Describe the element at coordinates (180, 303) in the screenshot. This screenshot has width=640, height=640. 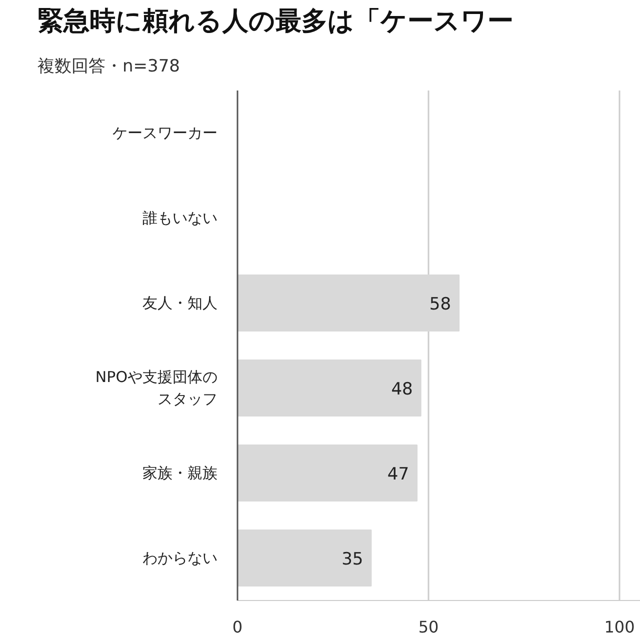
I see `y-tick-label: 友人・知人` at that location.